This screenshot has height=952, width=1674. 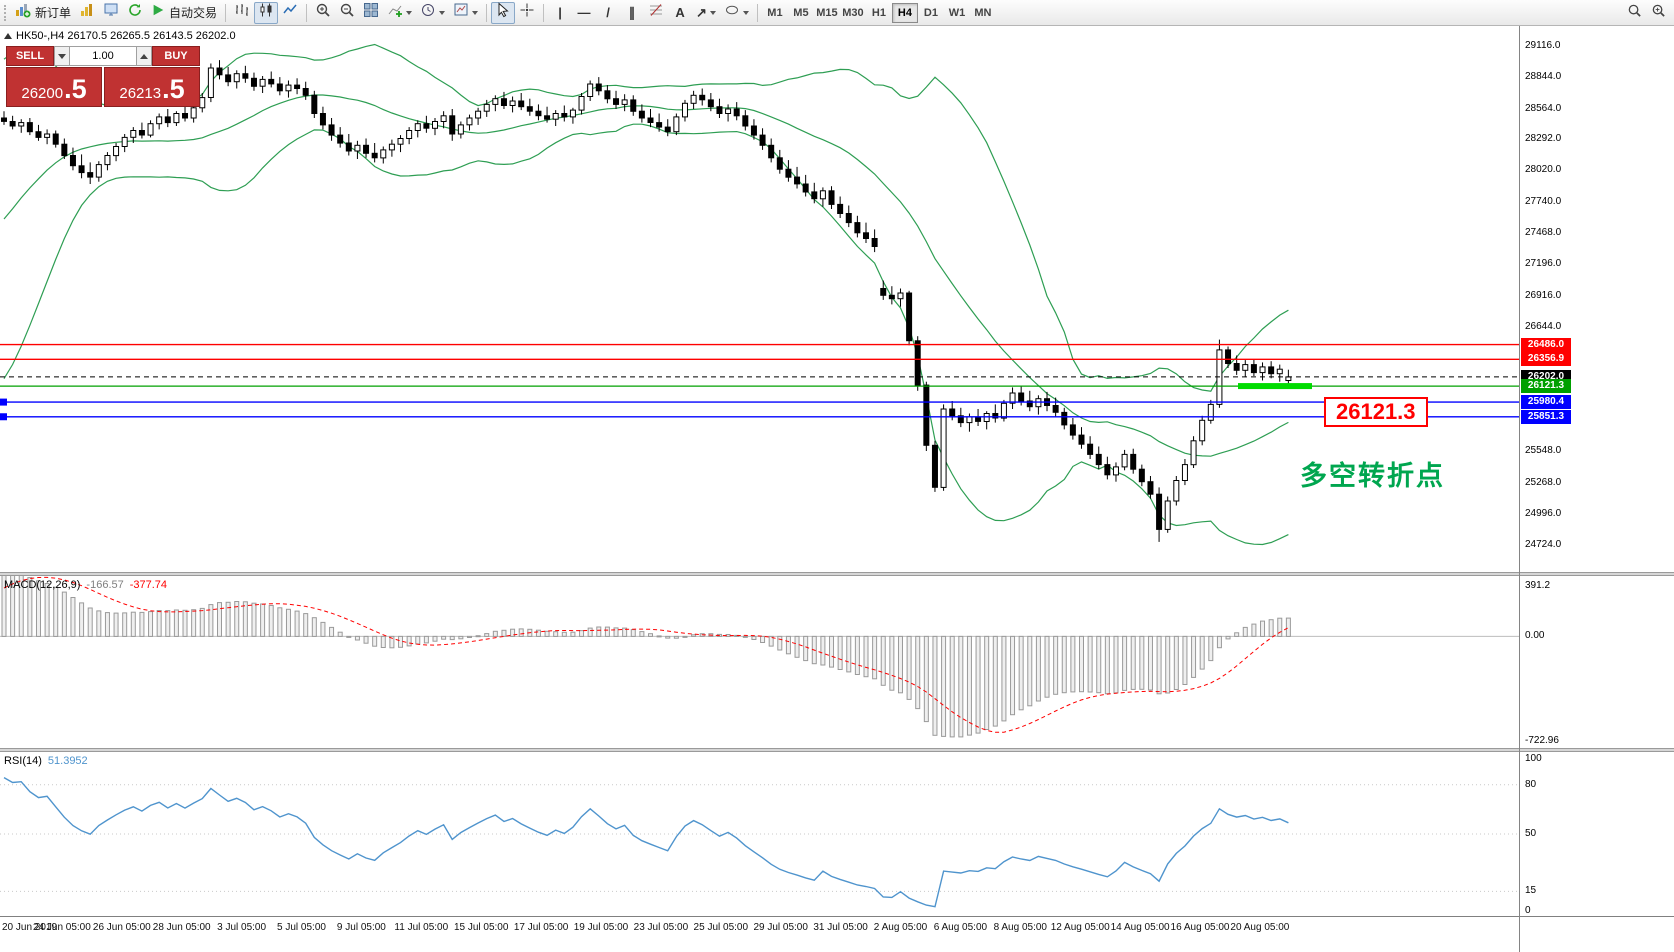 What do you see at coordinates (432, 13) in the screenshot?
I see `periods-button` at bounding box center [432, 13].